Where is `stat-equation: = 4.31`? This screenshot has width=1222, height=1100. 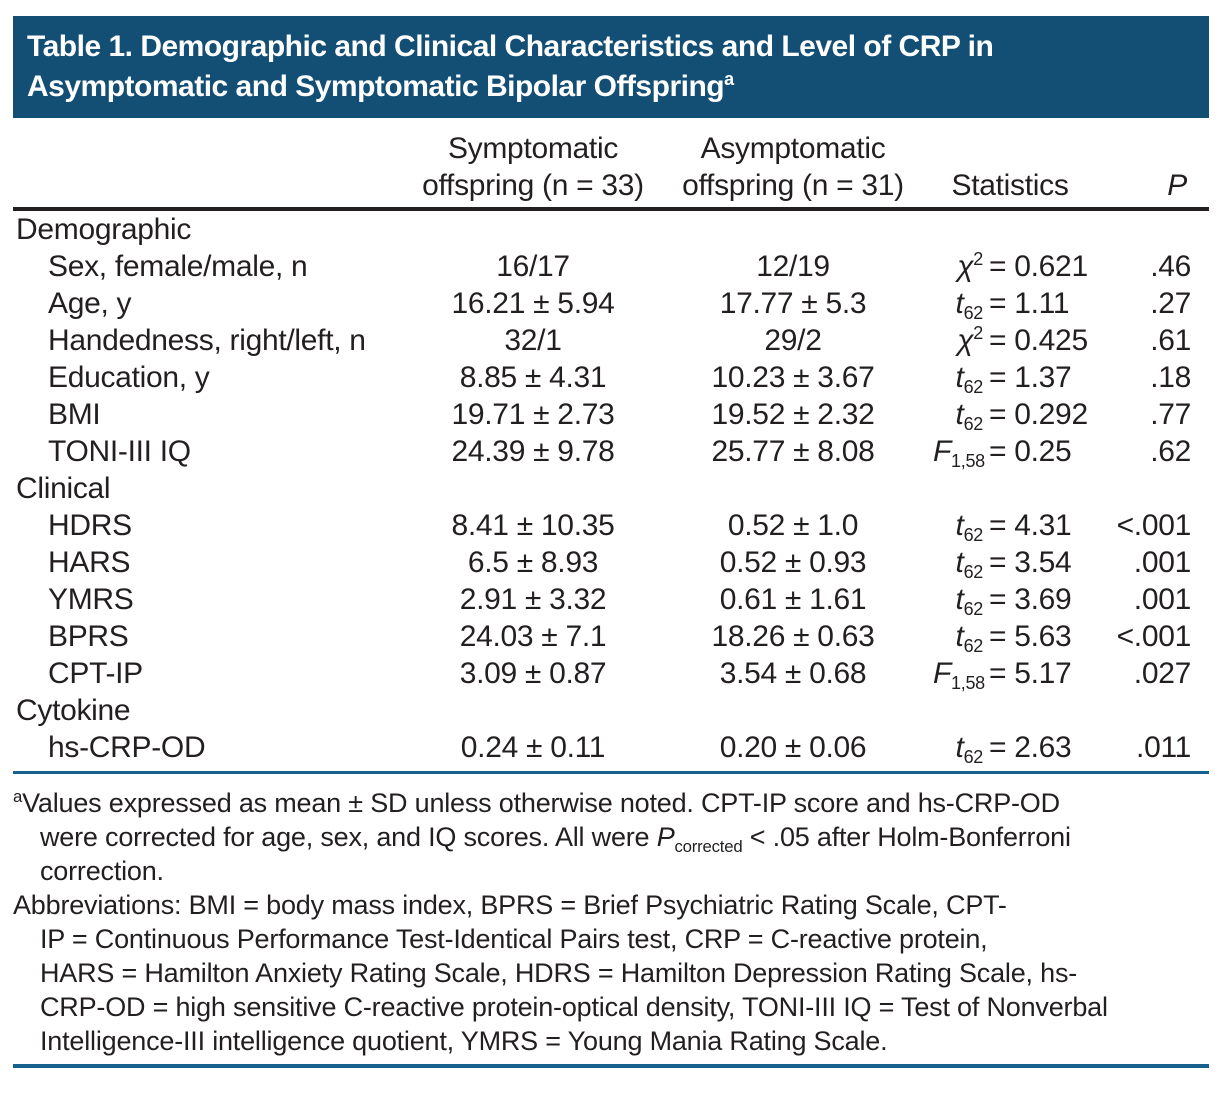 stat-equation: = 4.31 is located at coordinates (1030, 525).